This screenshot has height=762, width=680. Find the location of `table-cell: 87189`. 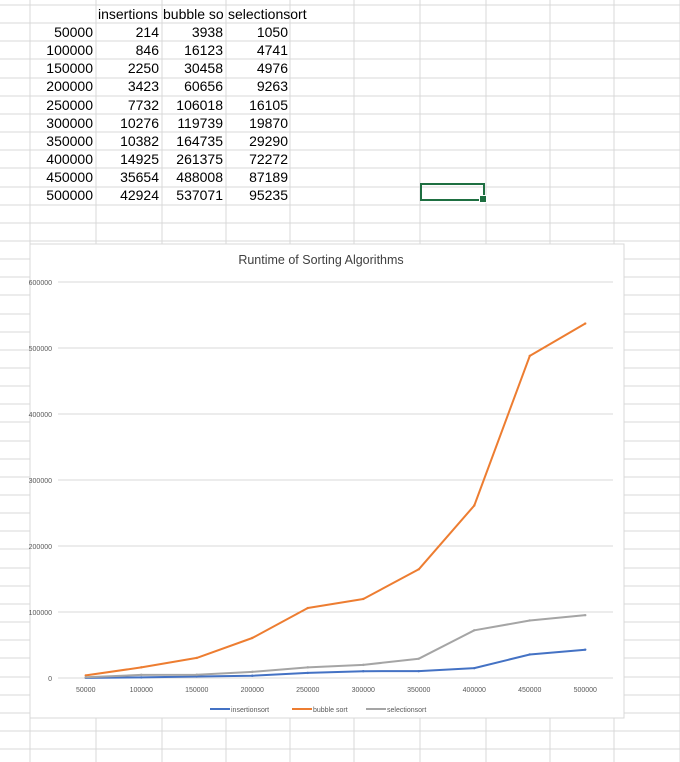

table-cell: 87189 is located at coordinates (268, 177).